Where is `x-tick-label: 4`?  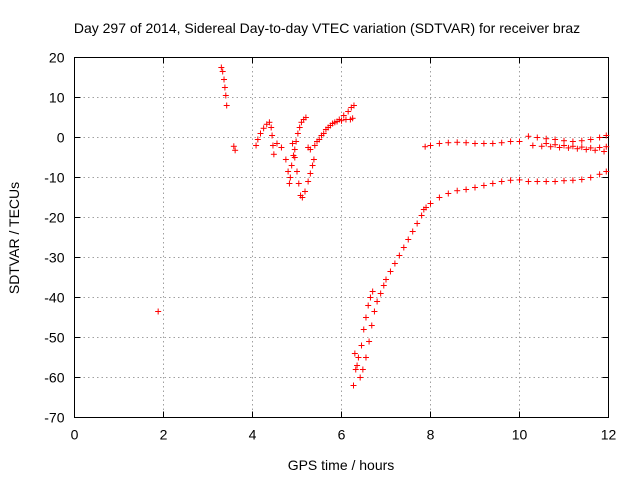
x-tick-label: 4 is located at coordinates (253, 435).